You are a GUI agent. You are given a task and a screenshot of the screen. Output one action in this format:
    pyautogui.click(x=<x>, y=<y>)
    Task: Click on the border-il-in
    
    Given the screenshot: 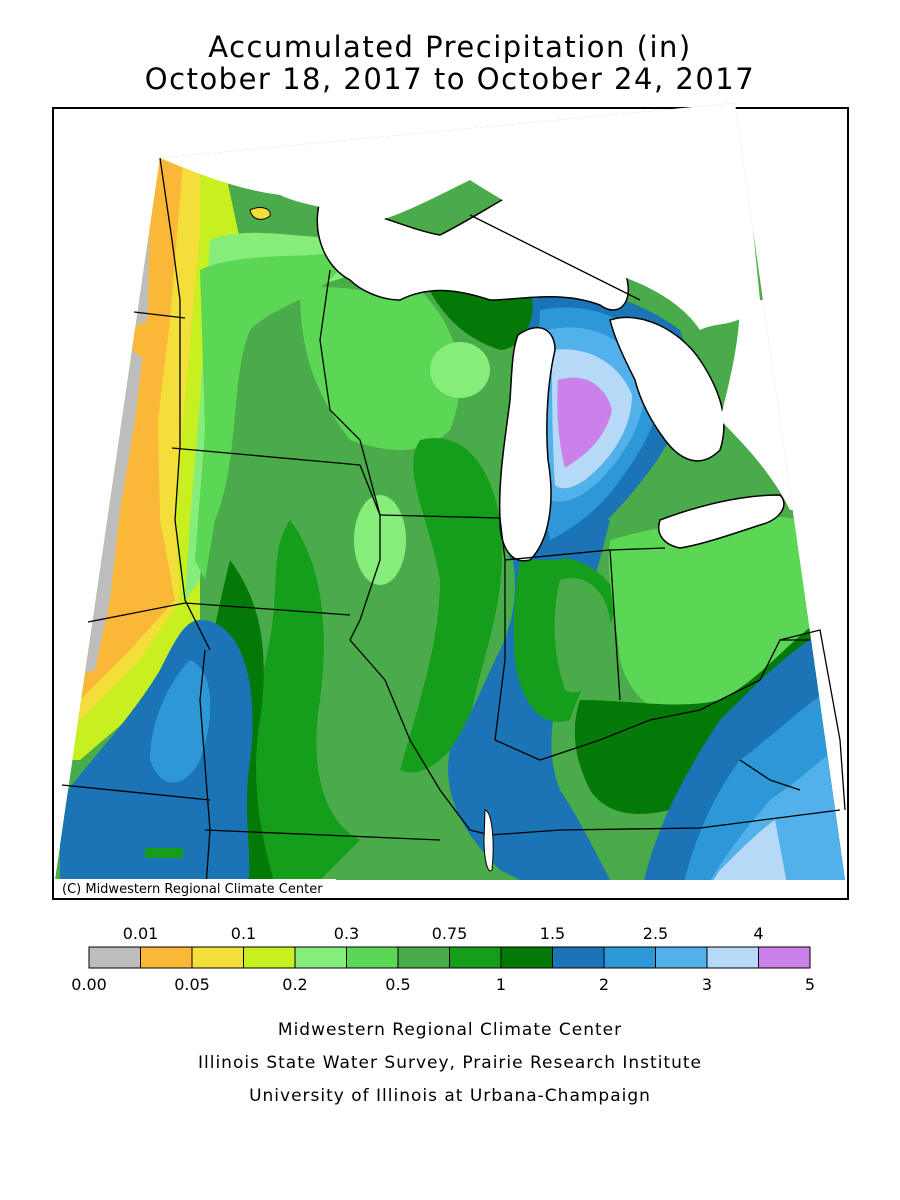 What is the action you would take?
    pyautogui.click(x=500, y=629)
    